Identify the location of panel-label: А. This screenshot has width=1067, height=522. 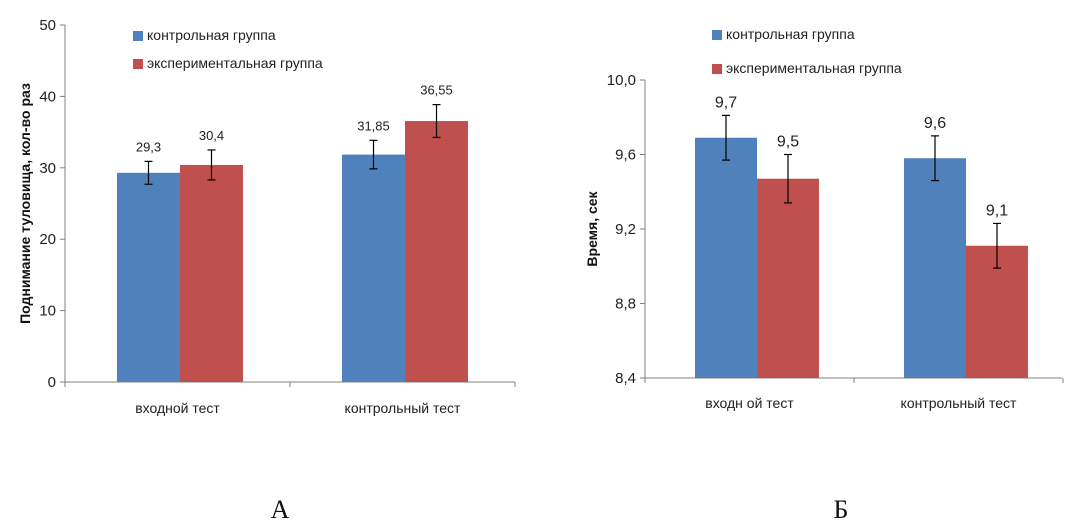
(280, 508).